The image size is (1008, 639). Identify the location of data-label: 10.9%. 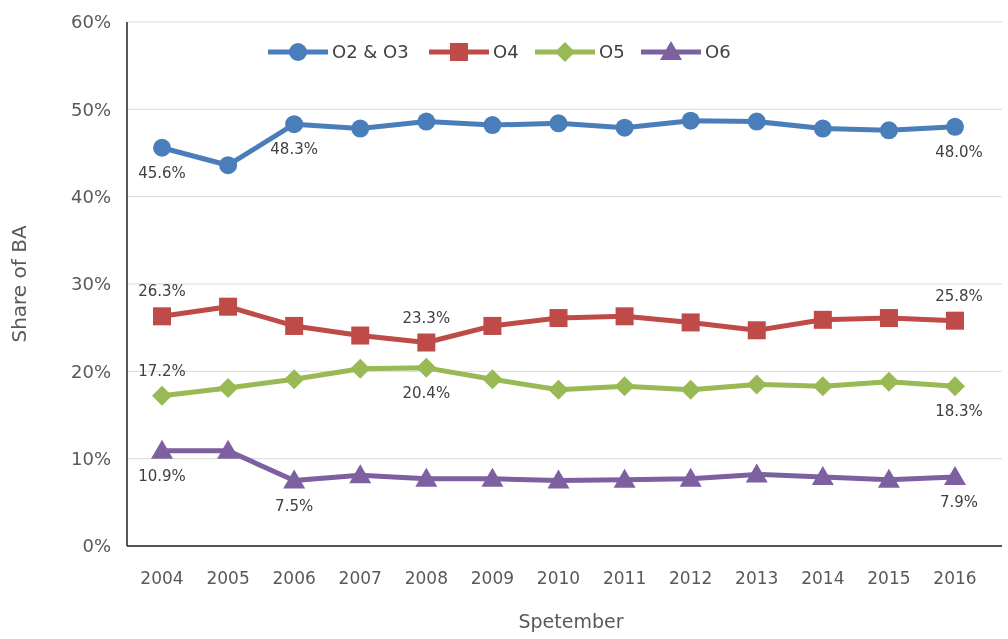
(162, 475).